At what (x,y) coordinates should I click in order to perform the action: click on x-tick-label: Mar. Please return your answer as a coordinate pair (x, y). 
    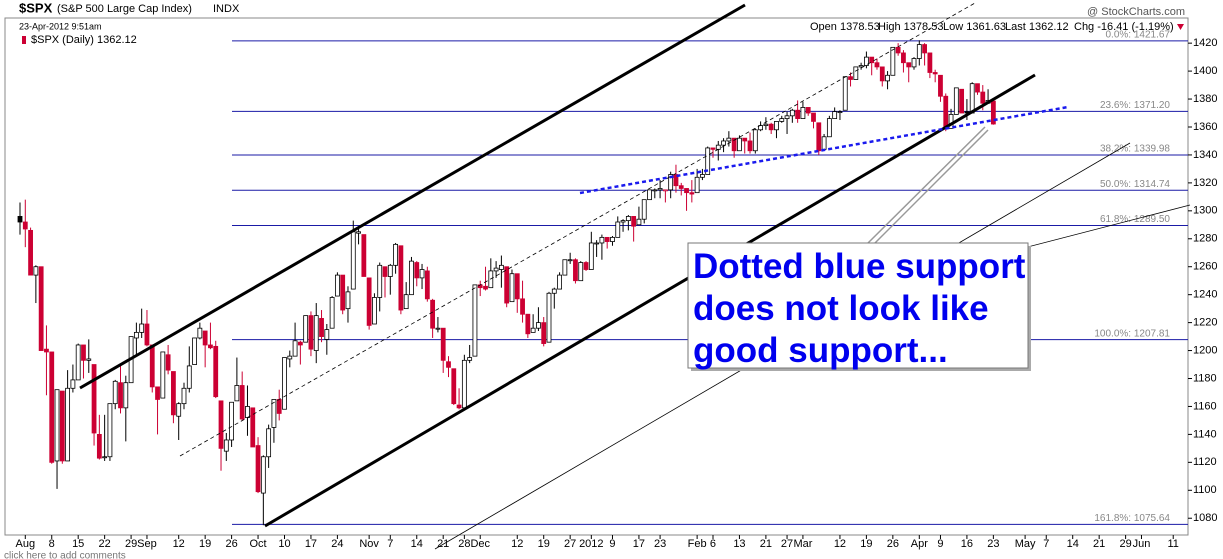
    Looking at the image, I should click on (802, 544).